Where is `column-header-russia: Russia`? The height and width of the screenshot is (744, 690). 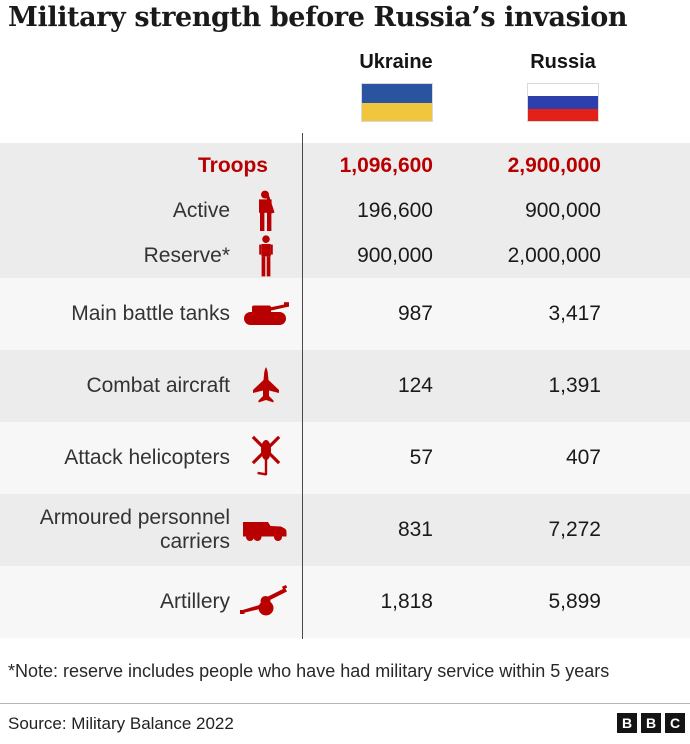
column-header-russia: Russia is located at coordinates (563, 62).